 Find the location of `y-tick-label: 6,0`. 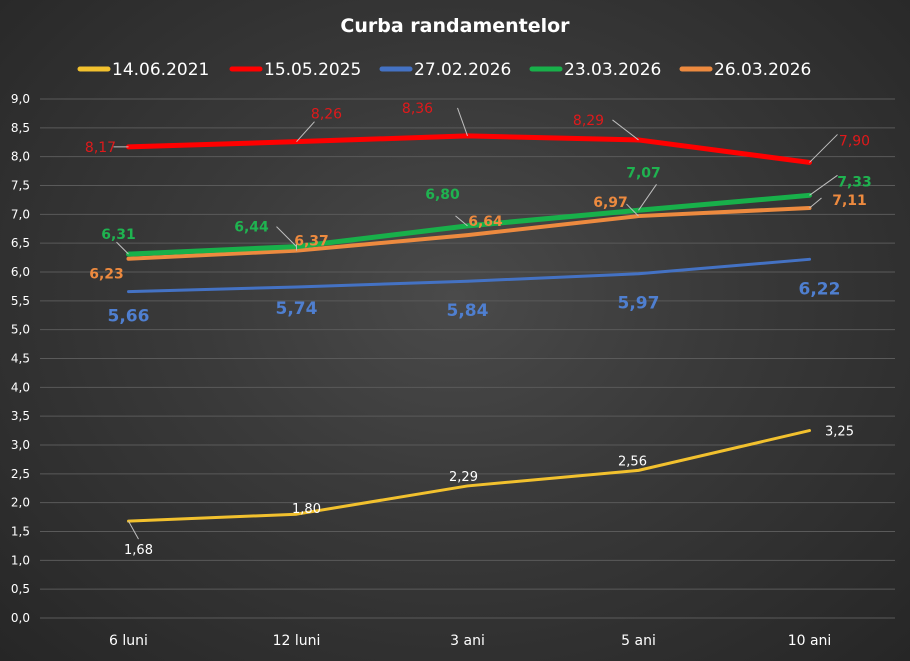

y-tick-label: 6,0 is located at coordinates (20, 272).